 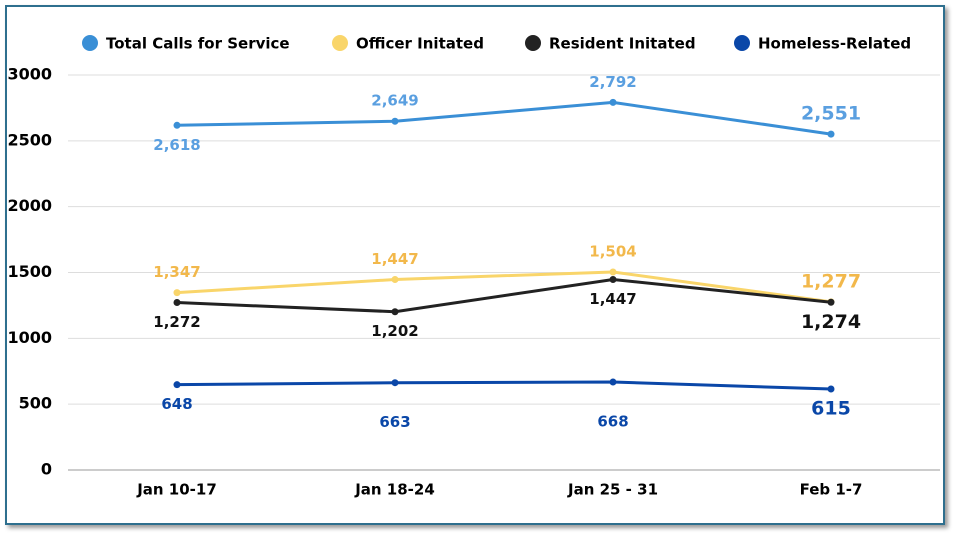 What do you see at coordinates (612, 422) in the screenshot?
I see `data-label: 668` at bounding box center [612, 422].